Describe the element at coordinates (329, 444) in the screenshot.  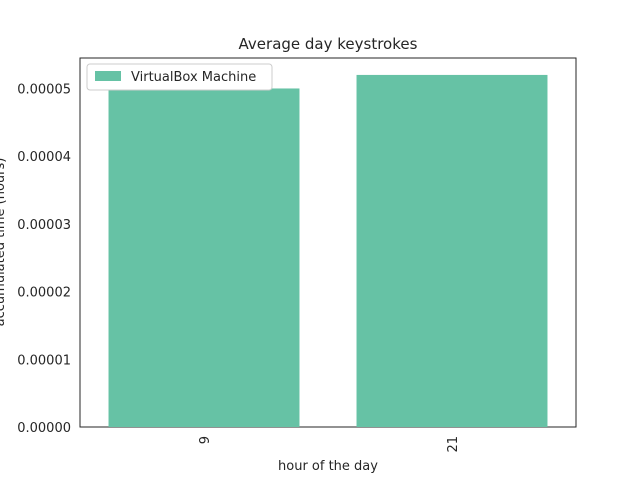
I see `x-axis-ticks: 9 21` at that location.